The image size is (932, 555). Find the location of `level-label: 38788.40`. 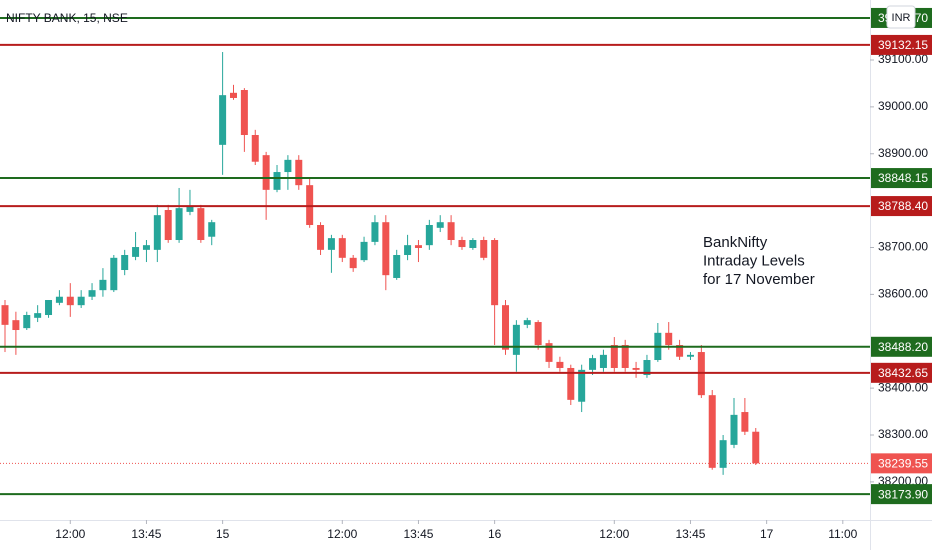

level-label: 38788.40 is located at coordinates (903, 206).